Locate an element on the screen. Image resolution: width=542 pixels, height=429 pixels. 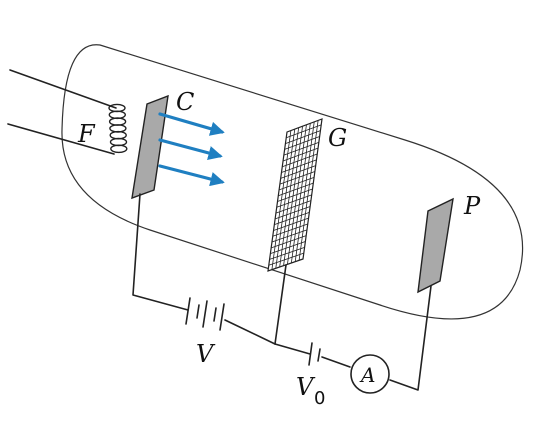
filament-lead-bottom is located at coordinates (61, 139).